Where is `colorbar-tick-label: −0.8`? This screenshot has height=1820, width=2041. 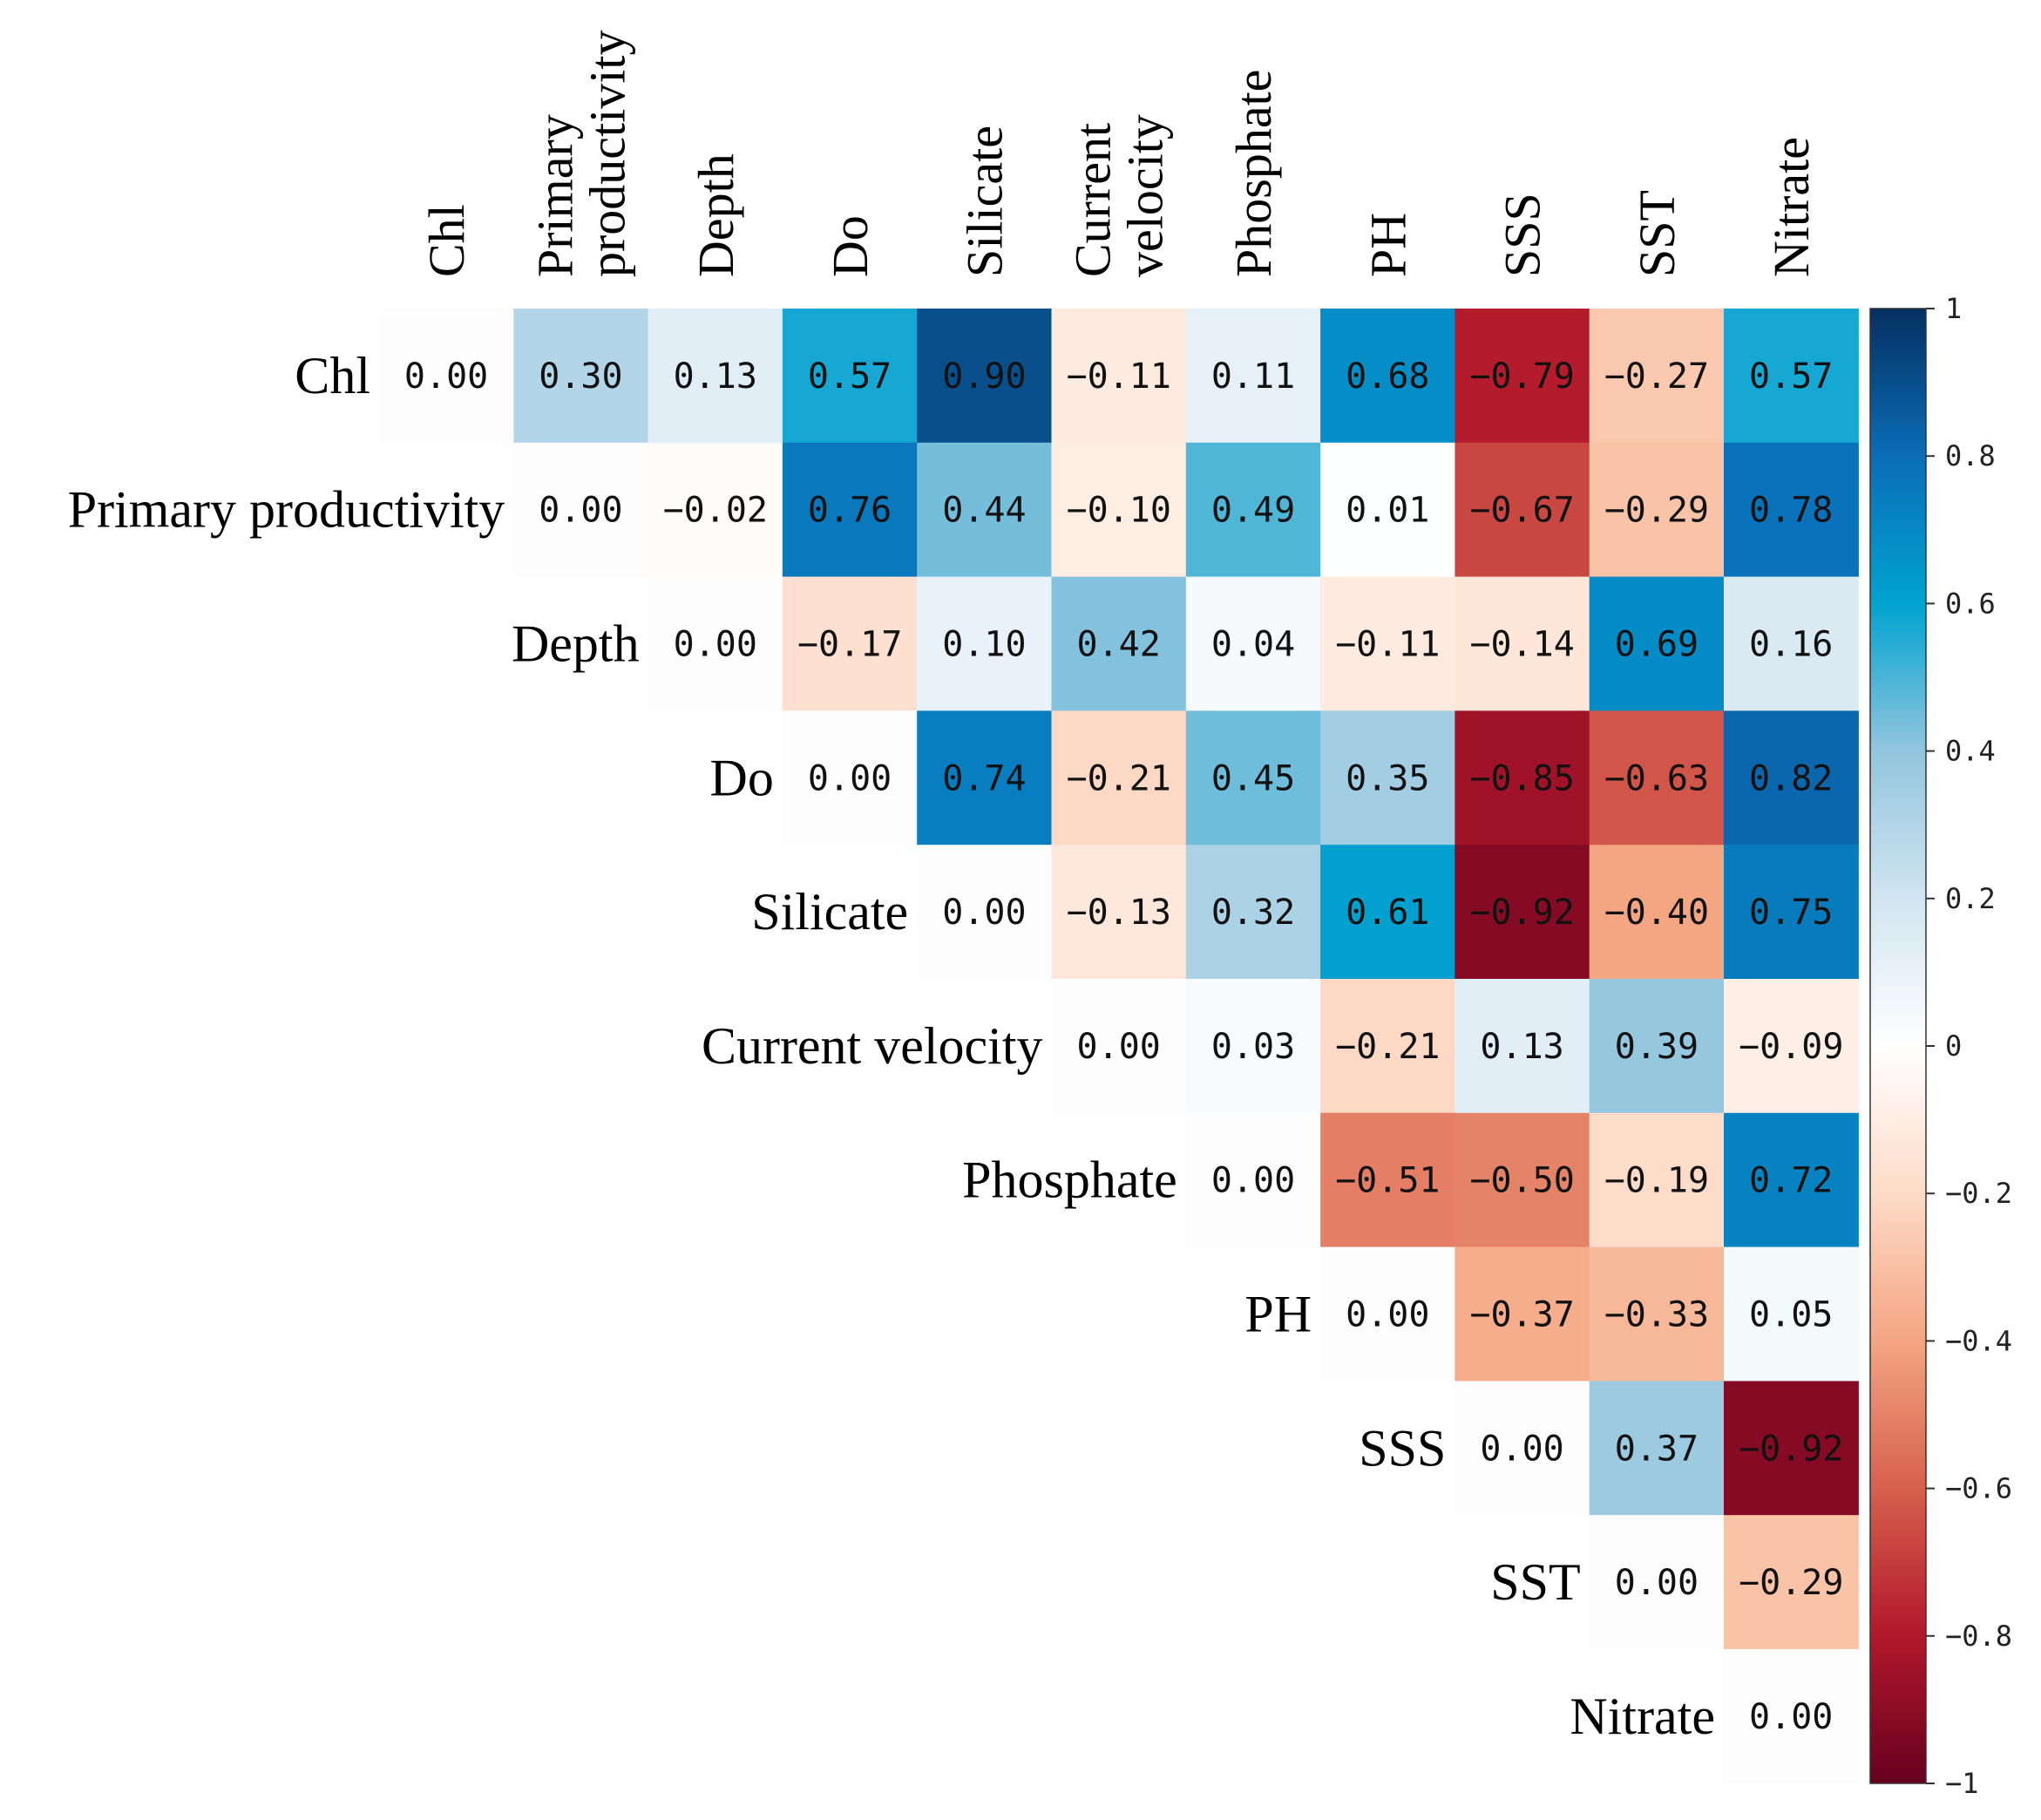
colorbar-tick-label: −0.8 is located at coordinates (1978, 1636).